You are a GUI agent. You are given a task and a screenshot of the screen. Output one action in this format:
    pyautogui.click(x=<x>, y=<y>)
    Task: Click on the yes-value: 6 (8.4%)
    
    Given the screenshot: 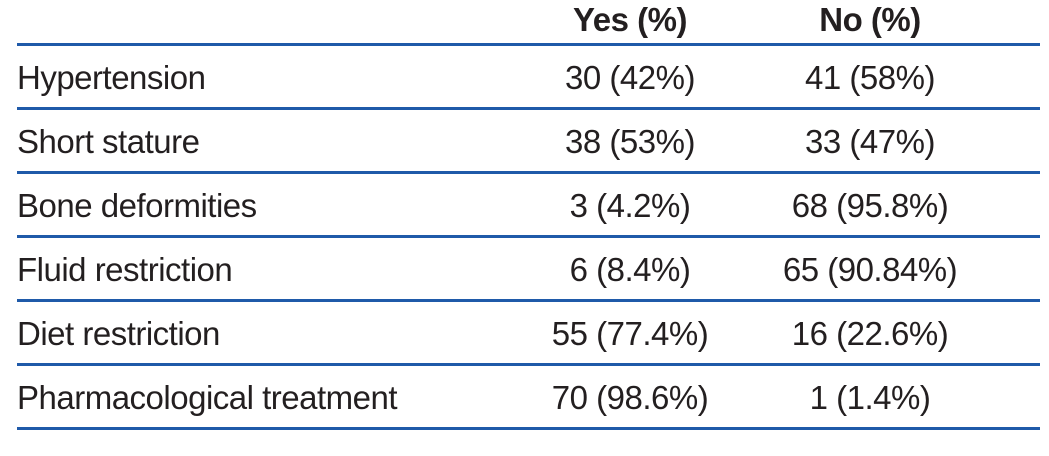 What is the action you would take?
    pyautogui.click(x=630, y=269)
    